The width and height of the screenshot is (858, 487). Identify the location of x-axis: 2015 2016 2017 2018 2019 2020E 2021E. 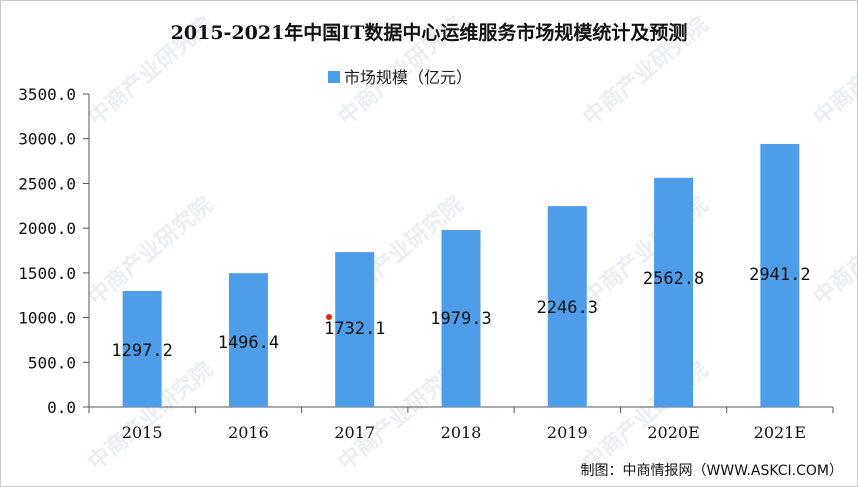
(461, 424).